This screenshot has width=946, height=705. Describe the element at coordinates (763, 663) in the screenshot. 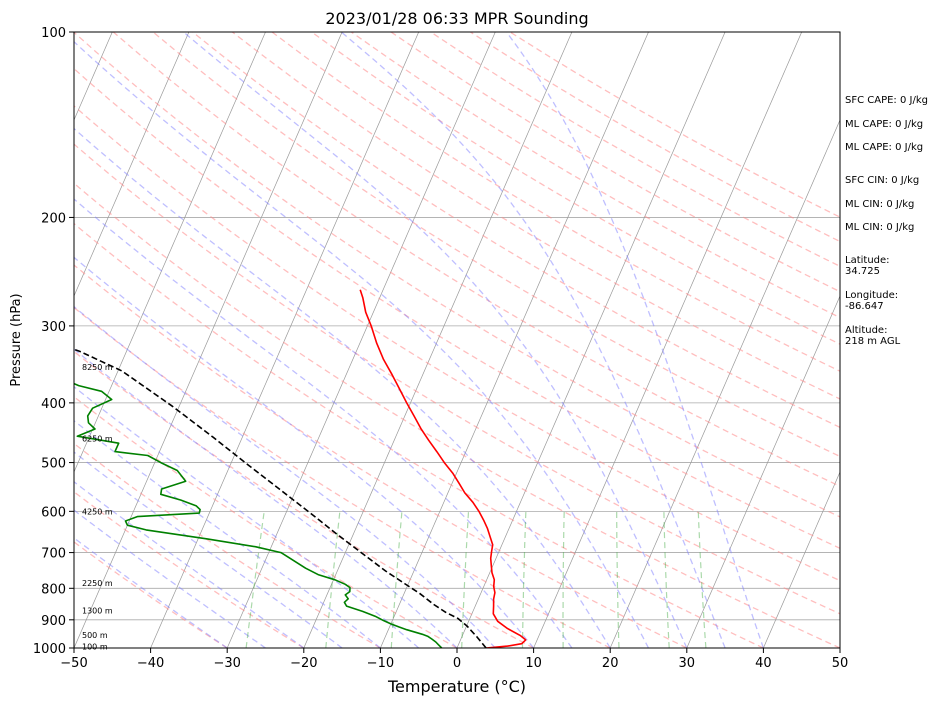

I see `x-tick-label: 40` at that location.